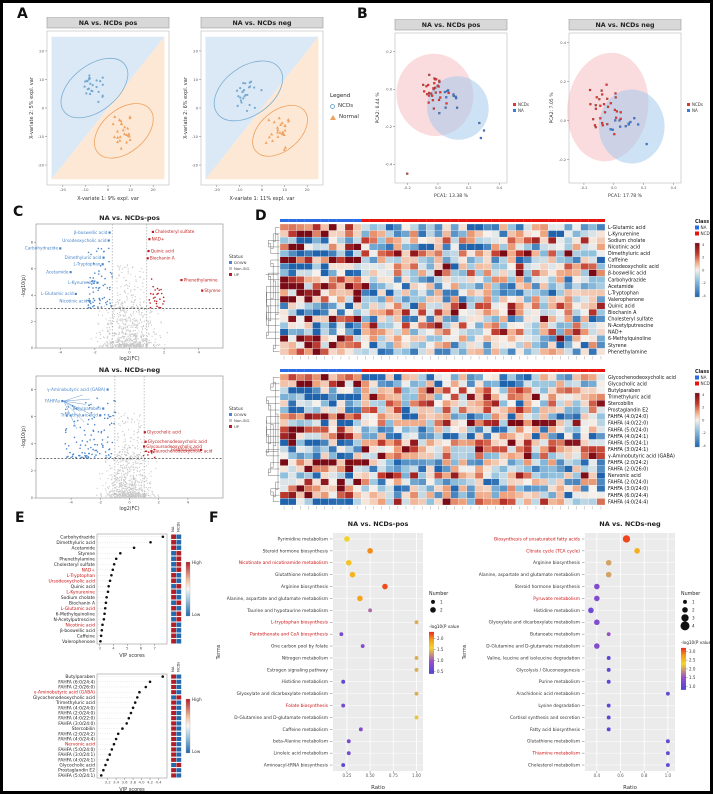 The height and width of the screenshot is (794, 713). I want to click on svg-text: NA vs. NCDs-pos, so click(129, 218).